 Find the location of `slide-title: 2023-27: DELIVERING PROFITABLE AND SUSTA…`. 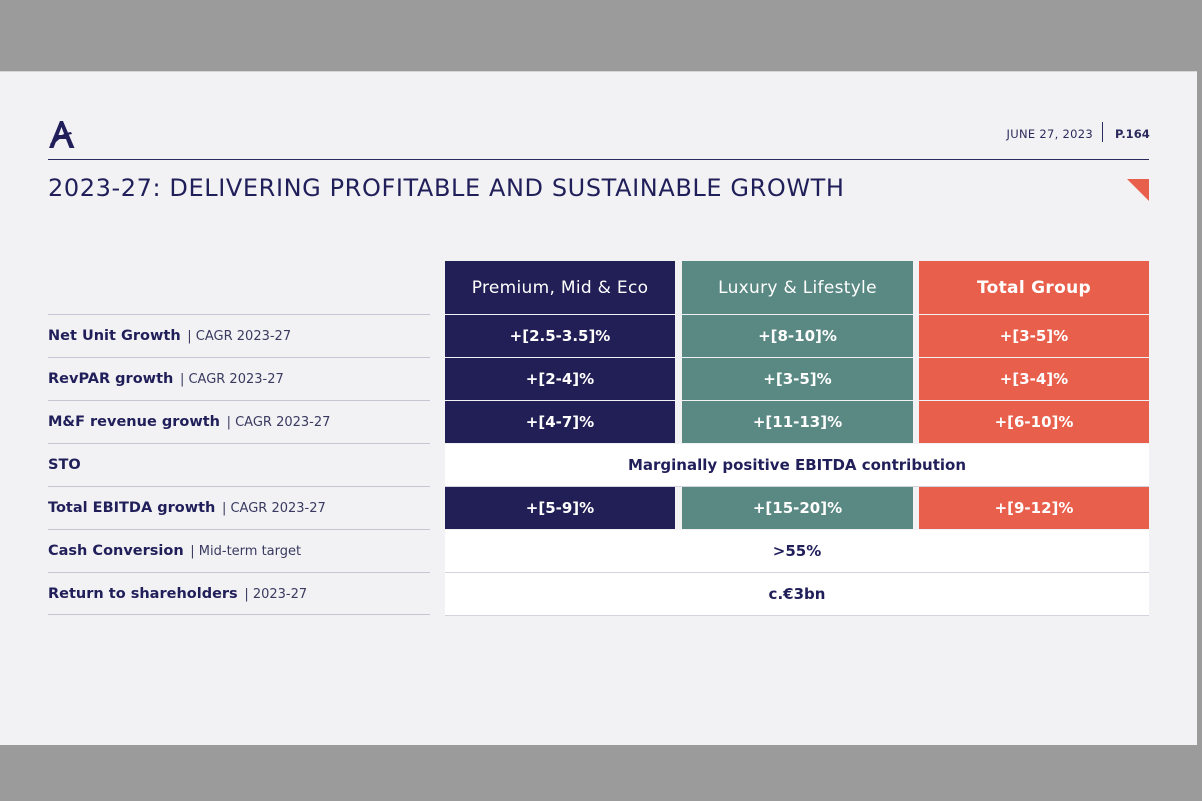

slide-title: 2023-27: DELIVERING PROFITABLE AND SUSTA… is located at coordinates (446, 188).